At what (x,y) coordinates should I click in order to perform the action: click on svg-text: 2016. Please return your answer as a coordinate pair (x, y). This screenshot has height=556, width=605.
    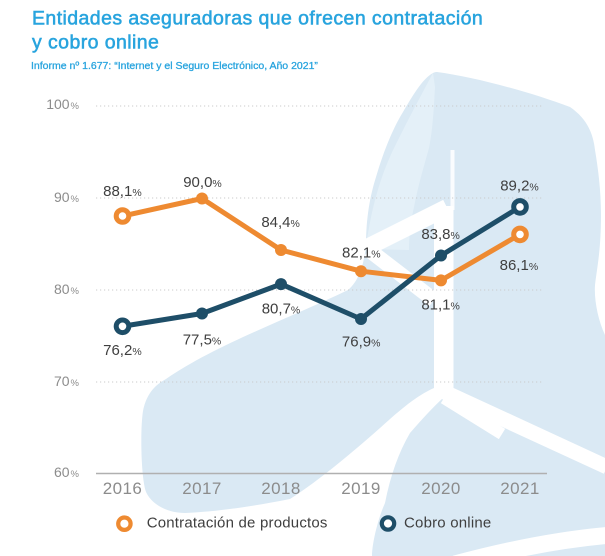
    Looking at the image, I should click on (122, 488).